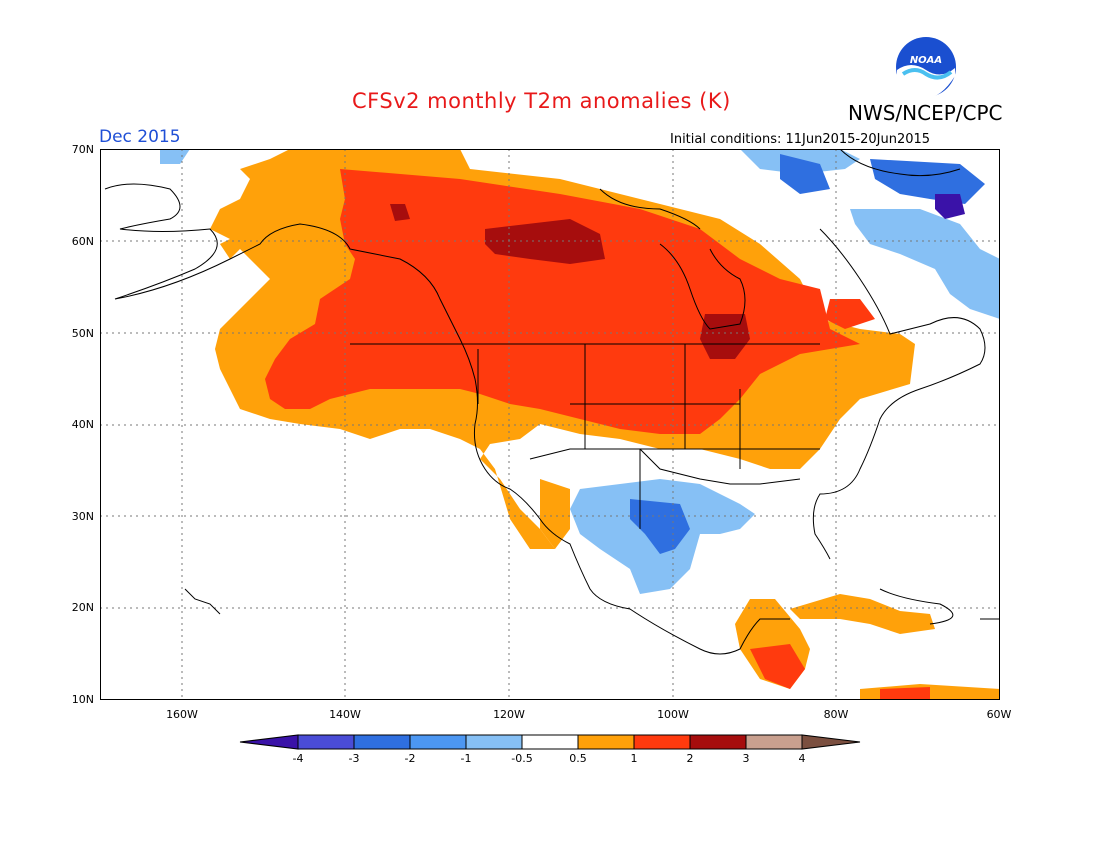  Describe the element at coordinates (509, 714) in the screenshot. I see `lon-label: 120W` at that location.